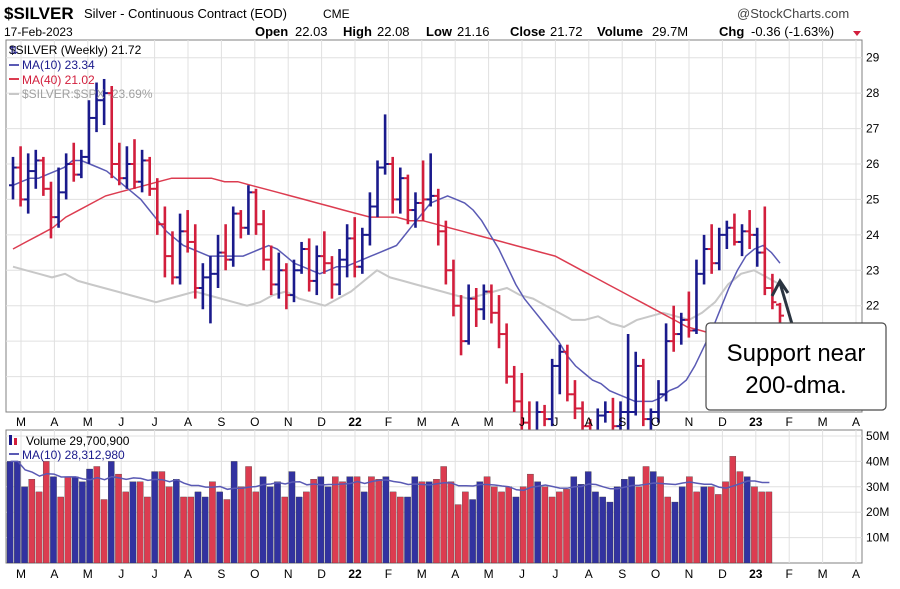 This screenshot has height=589, width=900. Describe the element at coordinates (13, 51) in the screenshot. I see `legend-price-icon: ⇅` at that location.